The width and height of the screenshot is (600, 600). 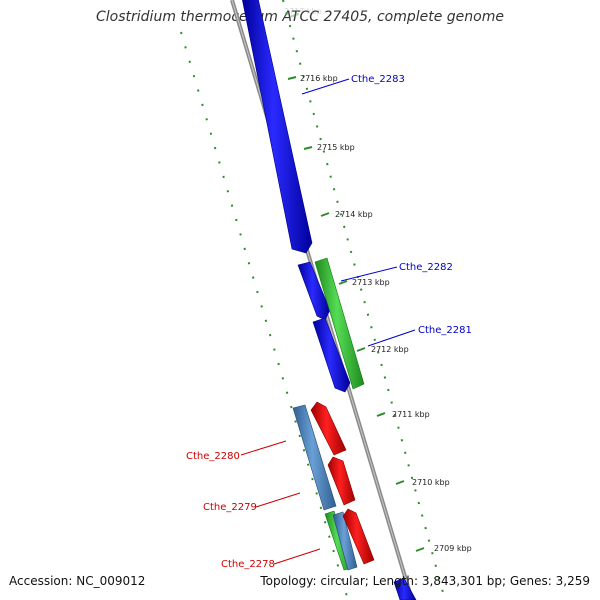 I want to click on gene-label-cthe-2281: Cthe_2281, so click(x=445, y=330).